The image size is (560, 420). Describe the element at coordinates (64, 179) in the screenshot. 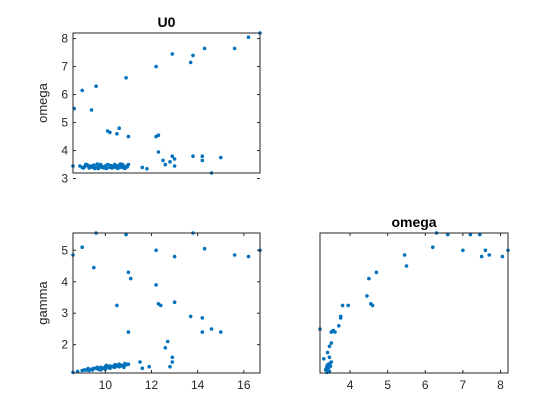

I see `y-tick-label: 3` at that location.